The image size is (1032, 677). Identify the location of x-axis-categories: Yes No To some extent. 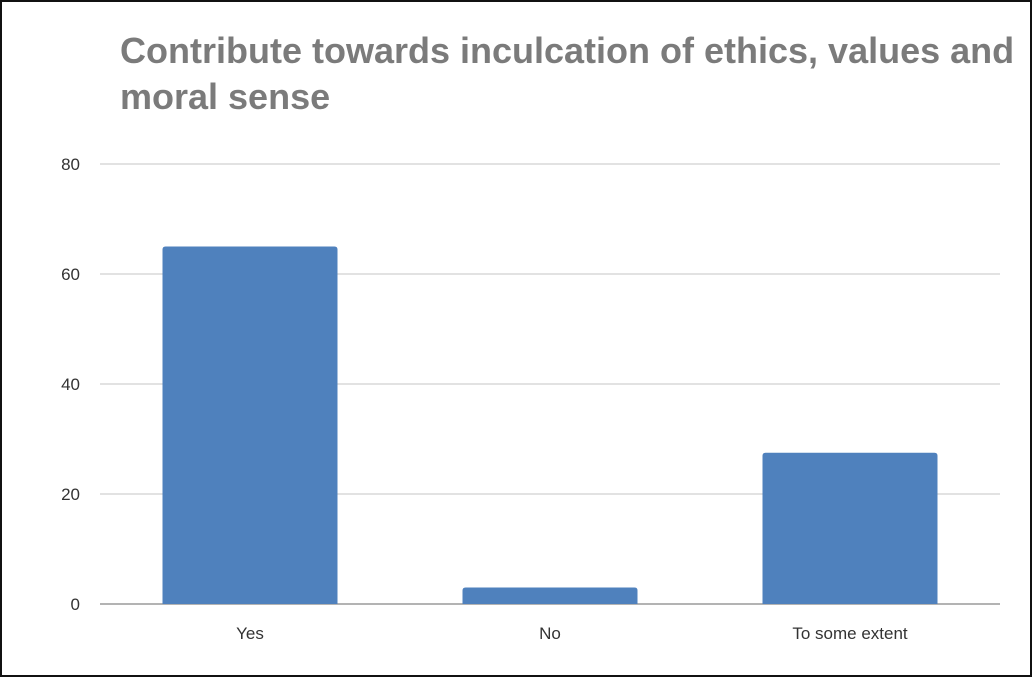
(572, 633).